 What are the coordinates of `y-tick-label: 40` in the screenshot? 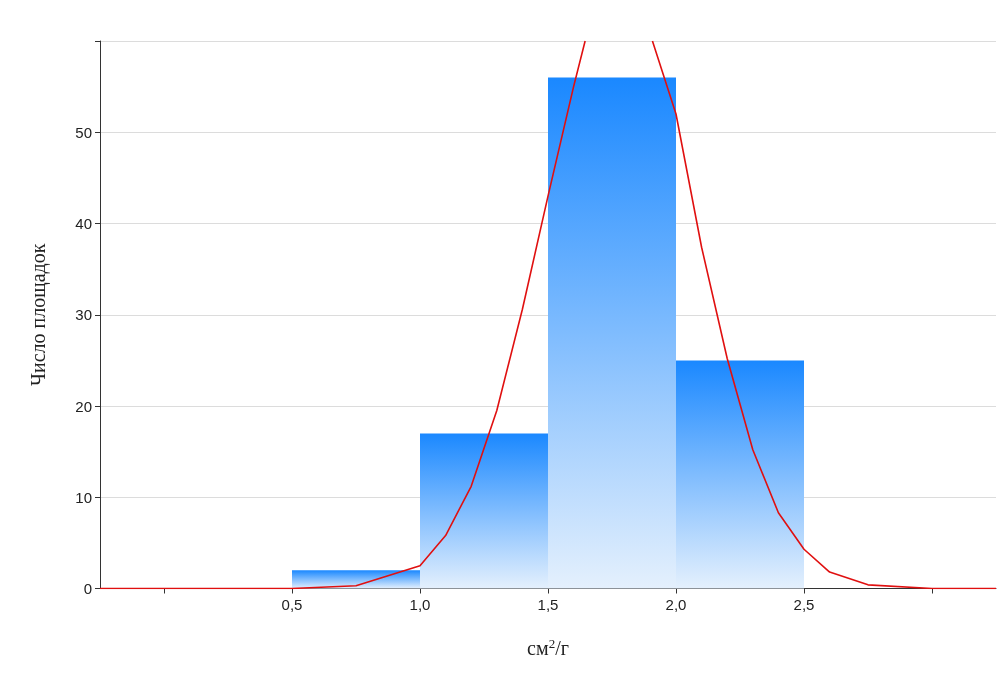 It's located at (83, 223).